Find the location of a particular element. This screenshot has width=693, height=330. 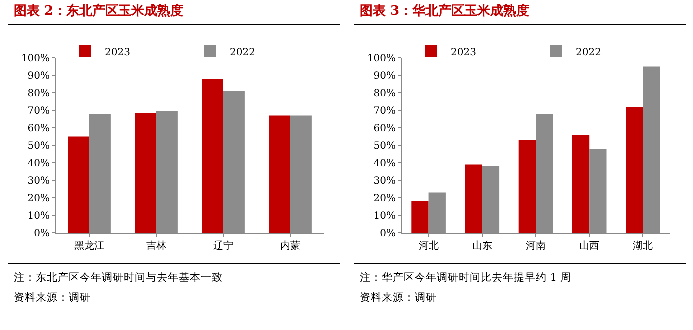

chart-title: 图表 3：华北产区玉米成熟度 is located at coordinates (520, 12).